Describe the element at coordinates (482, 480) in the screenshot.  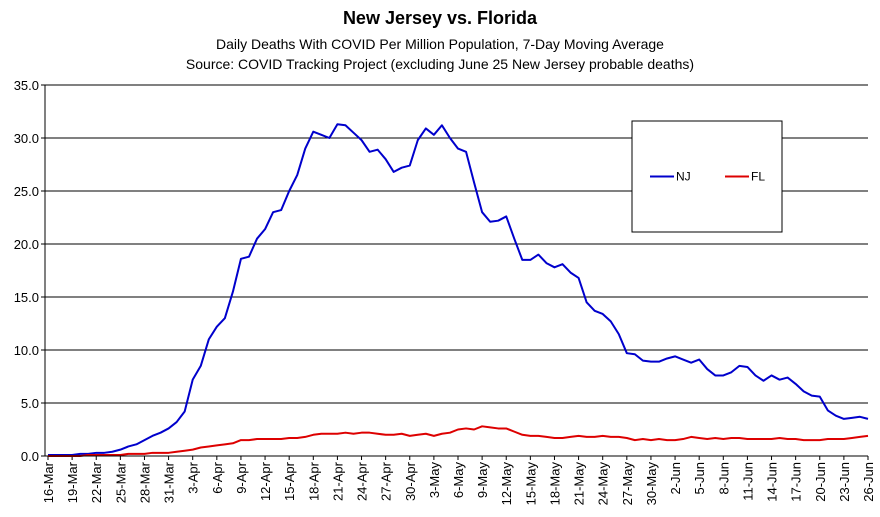
I see `x-tick-label: 9-May` at that location.